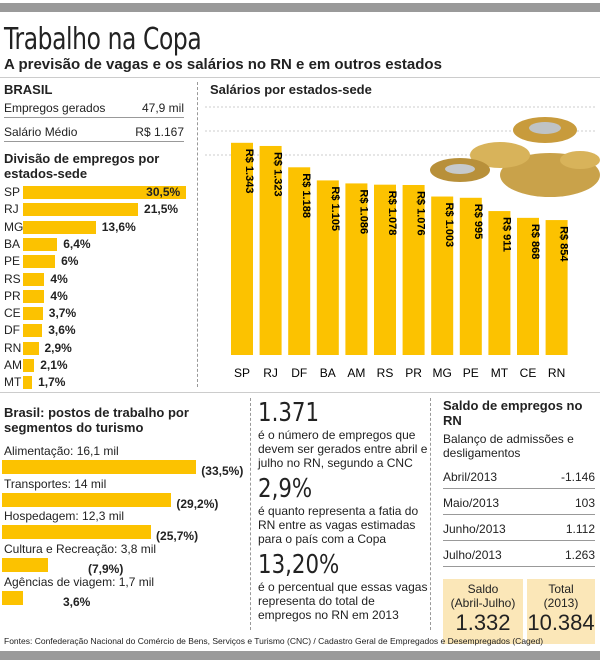  I want to click on value-label: (29,2%), so click(197, 503).